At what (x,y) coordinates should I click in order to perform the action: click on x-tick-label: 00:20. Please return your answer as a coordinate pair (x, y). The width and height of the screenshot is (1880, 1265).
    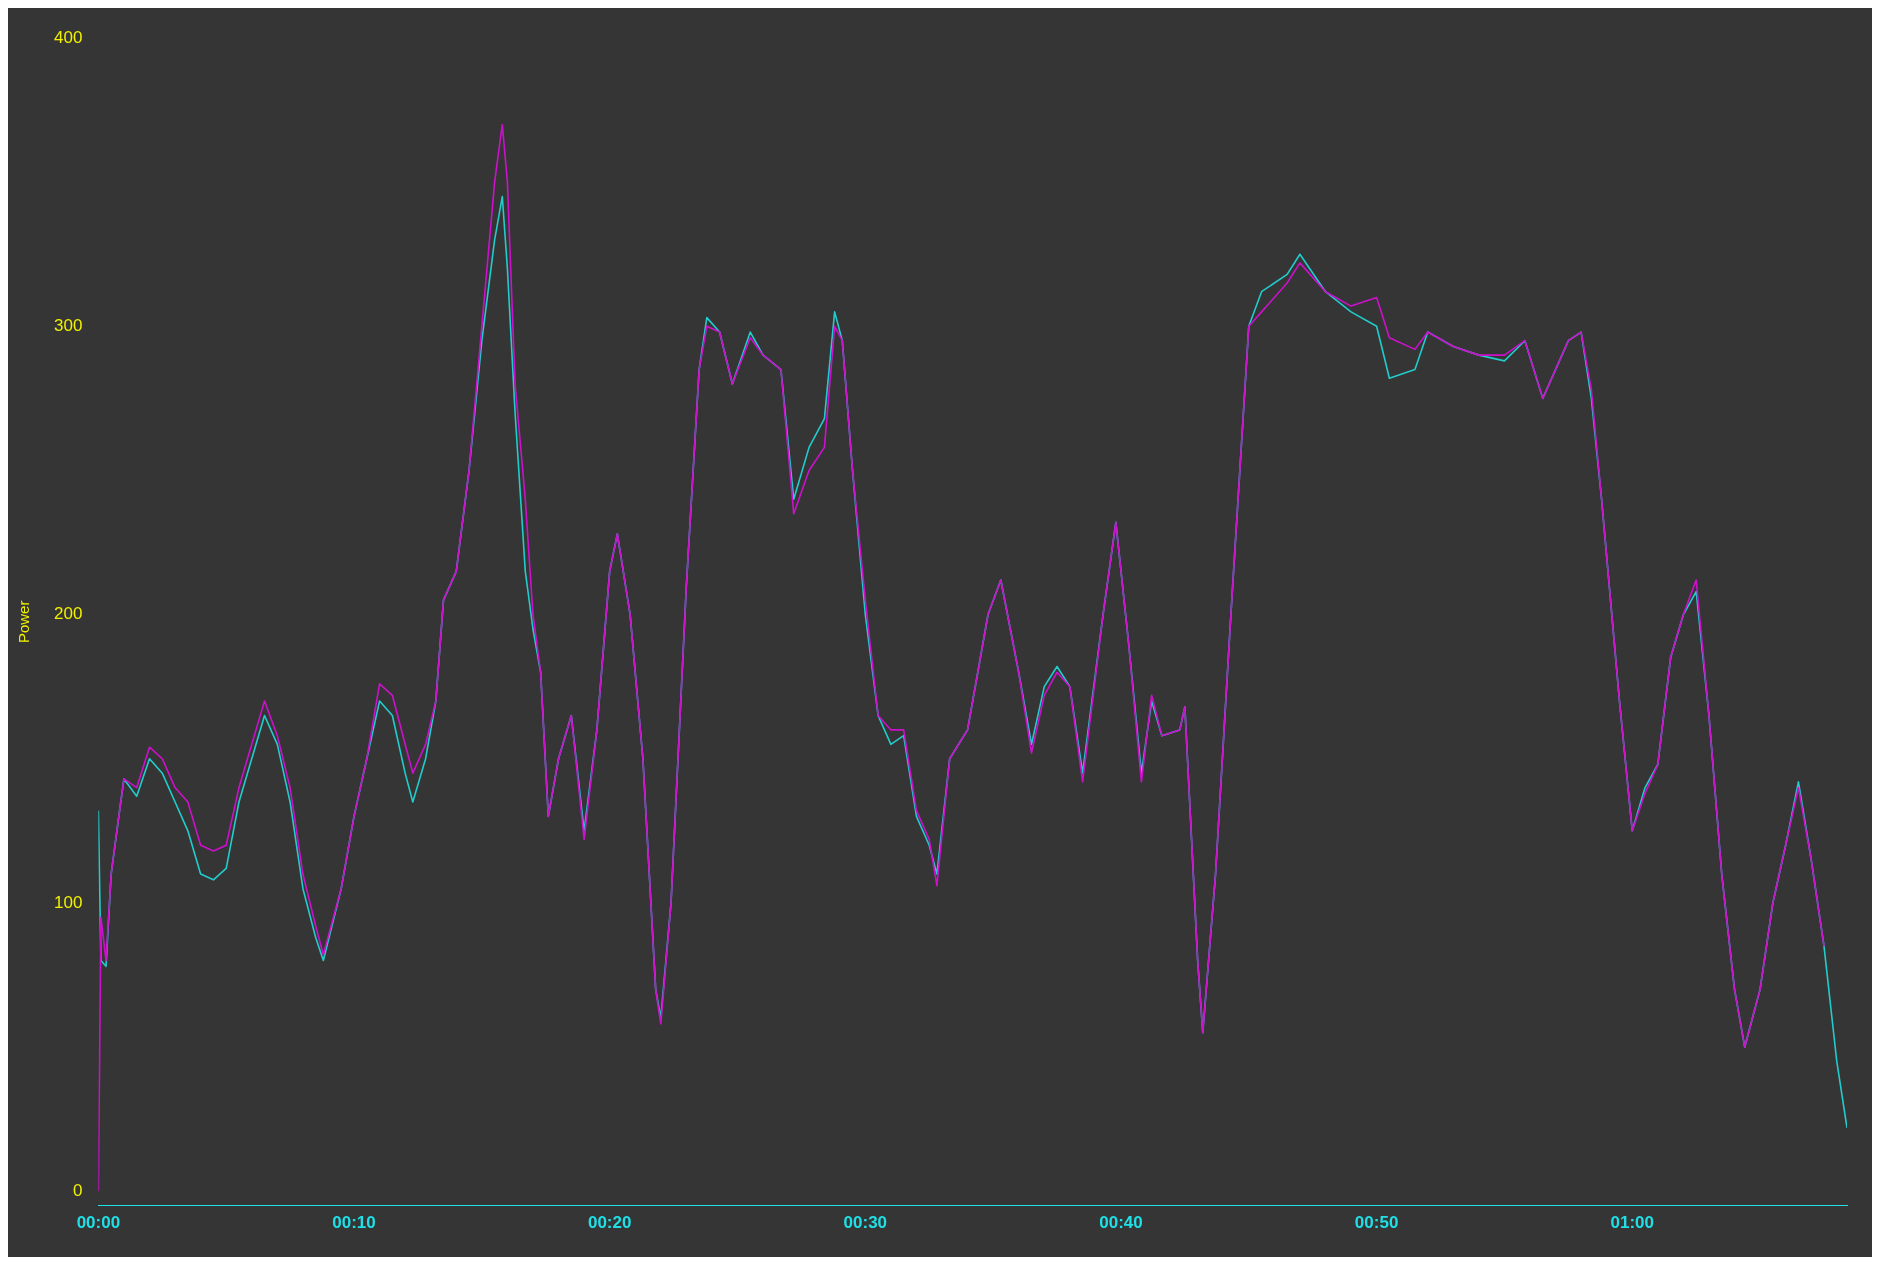
    Looking at the image, I should click on (609, 1223).